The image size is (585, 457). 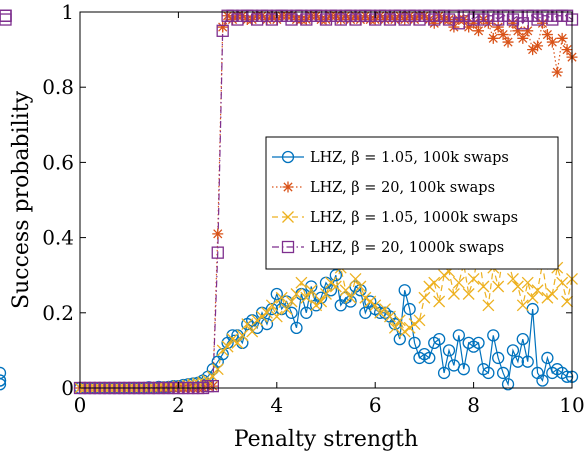 I want to click on y-tick-label: 1, so click(x=67, y=12).